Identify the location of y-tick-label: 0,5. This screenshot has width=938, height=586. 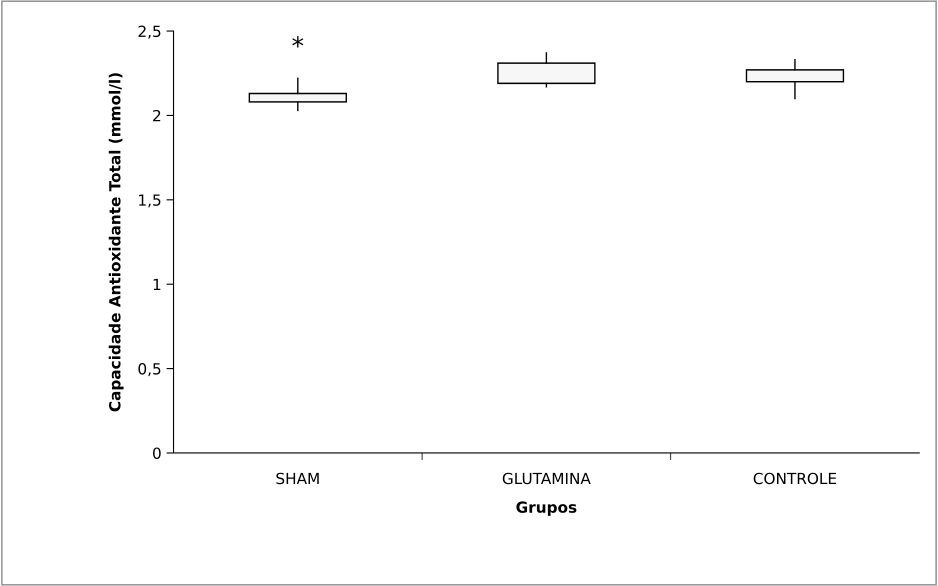
(149, 369).